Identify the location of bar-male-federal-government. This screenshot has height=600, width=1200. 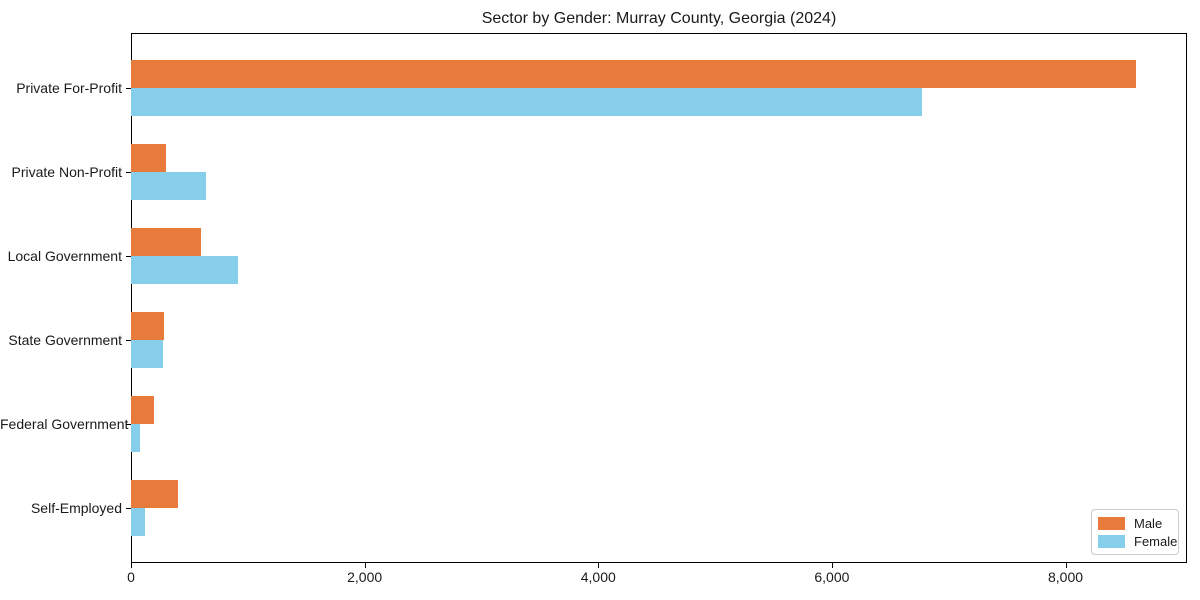
(143, 410).